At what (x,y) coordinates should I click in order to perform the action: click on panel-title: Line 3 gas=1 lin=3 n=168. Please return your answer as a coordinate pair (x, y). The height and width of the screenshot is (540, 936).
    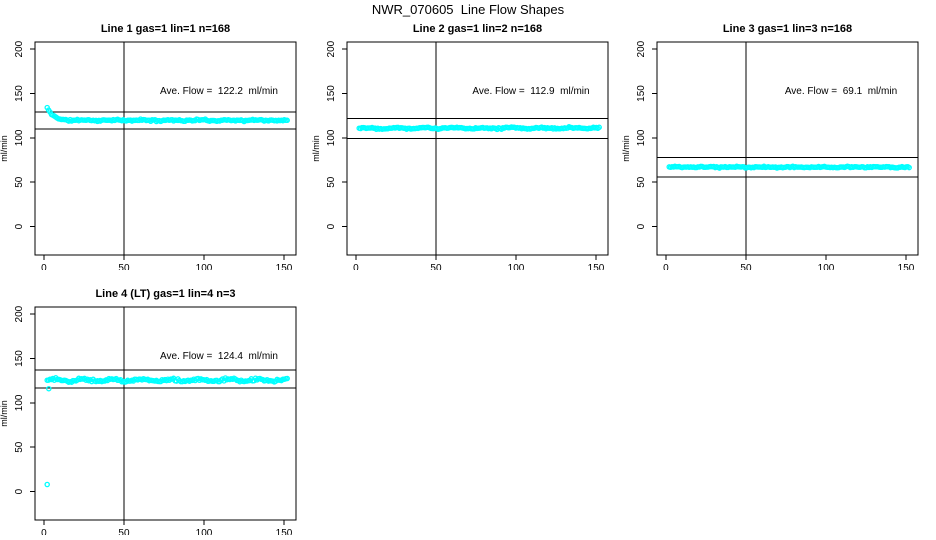
    Looking at the image, I should click on (787, 29).